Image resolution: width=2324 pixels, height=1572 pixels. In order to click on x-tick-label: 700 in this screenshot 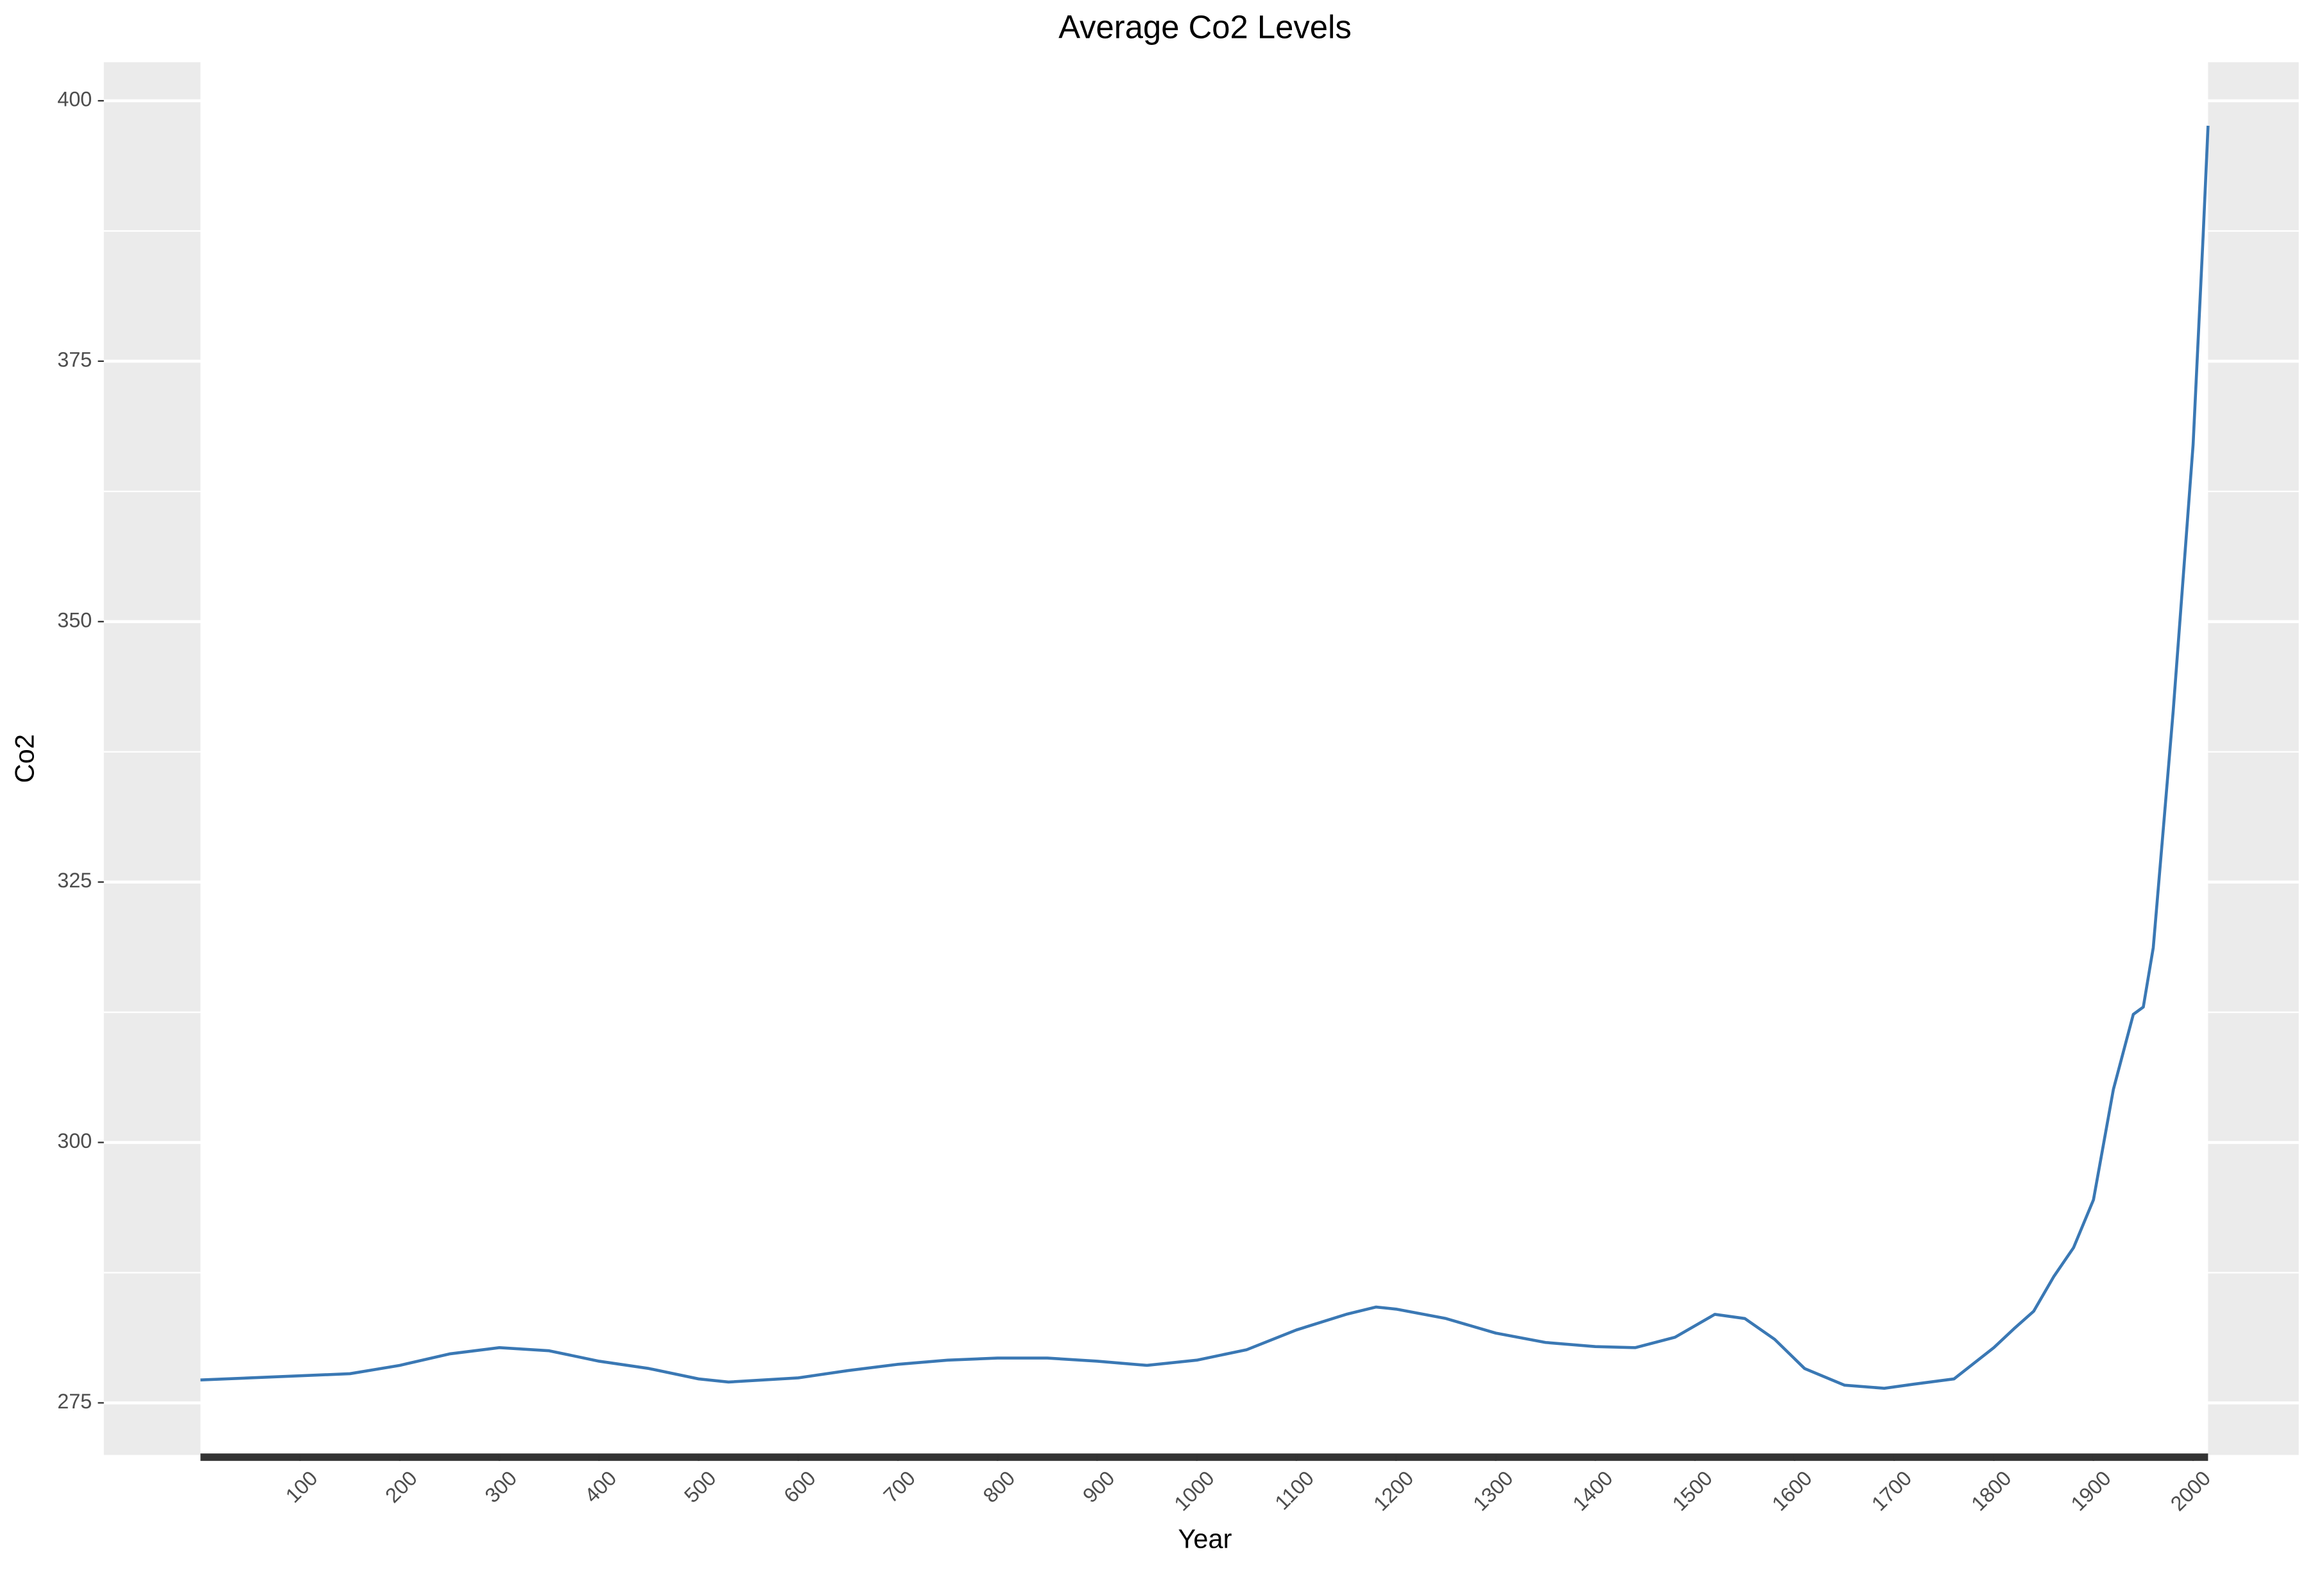, I will do `click(899, 1486)`.